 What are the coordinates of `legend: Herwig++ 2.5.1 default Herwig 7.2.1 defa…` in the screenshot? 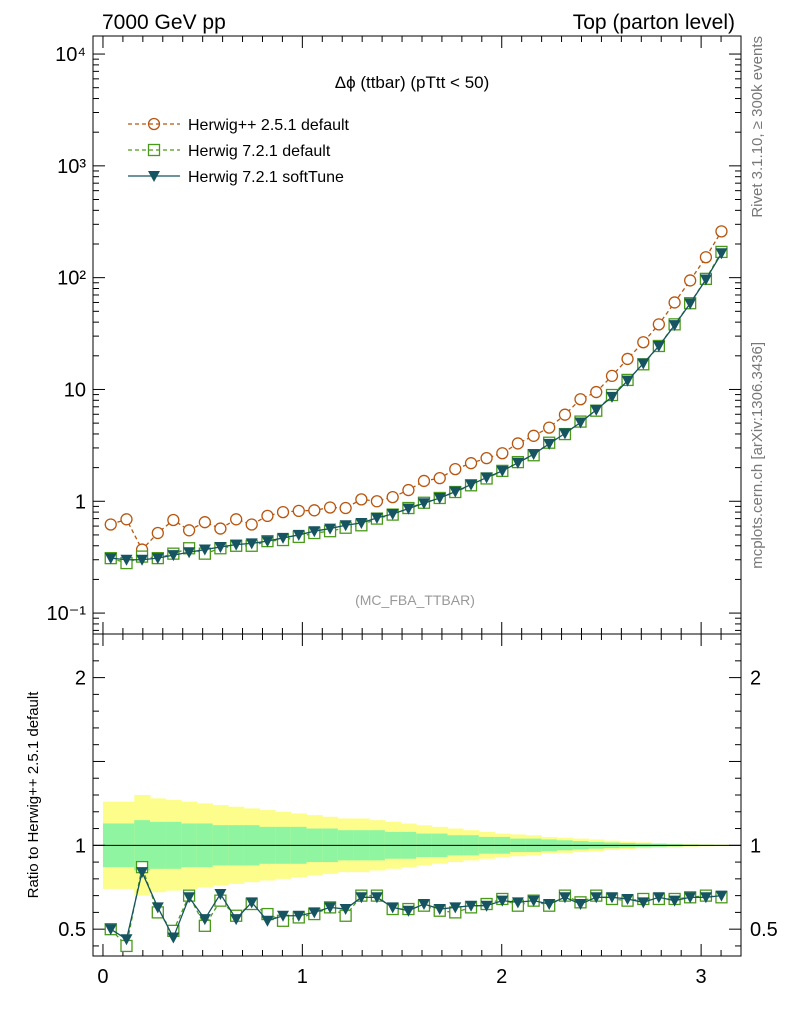 It's located at (239, 151).